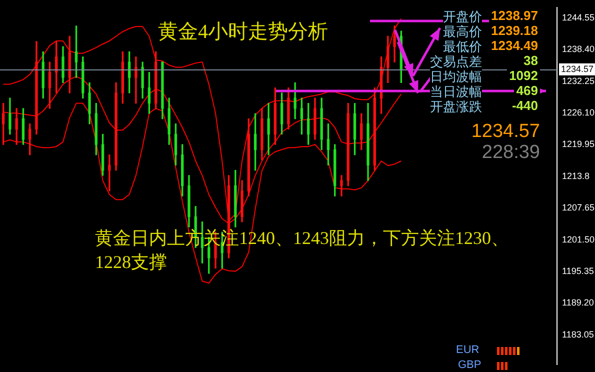 The width and height of the screenshot is (595, 372). What do you see at coordinates (514, 15) in the screenshot?
I see `annotation: 1238.97` at bounding box center [514, 15].